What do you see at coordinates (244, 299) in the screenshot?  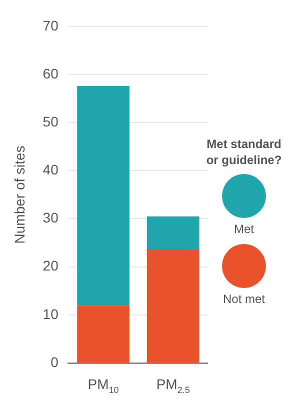 I see `series-label: Not met` at bounding box center [244, 299].